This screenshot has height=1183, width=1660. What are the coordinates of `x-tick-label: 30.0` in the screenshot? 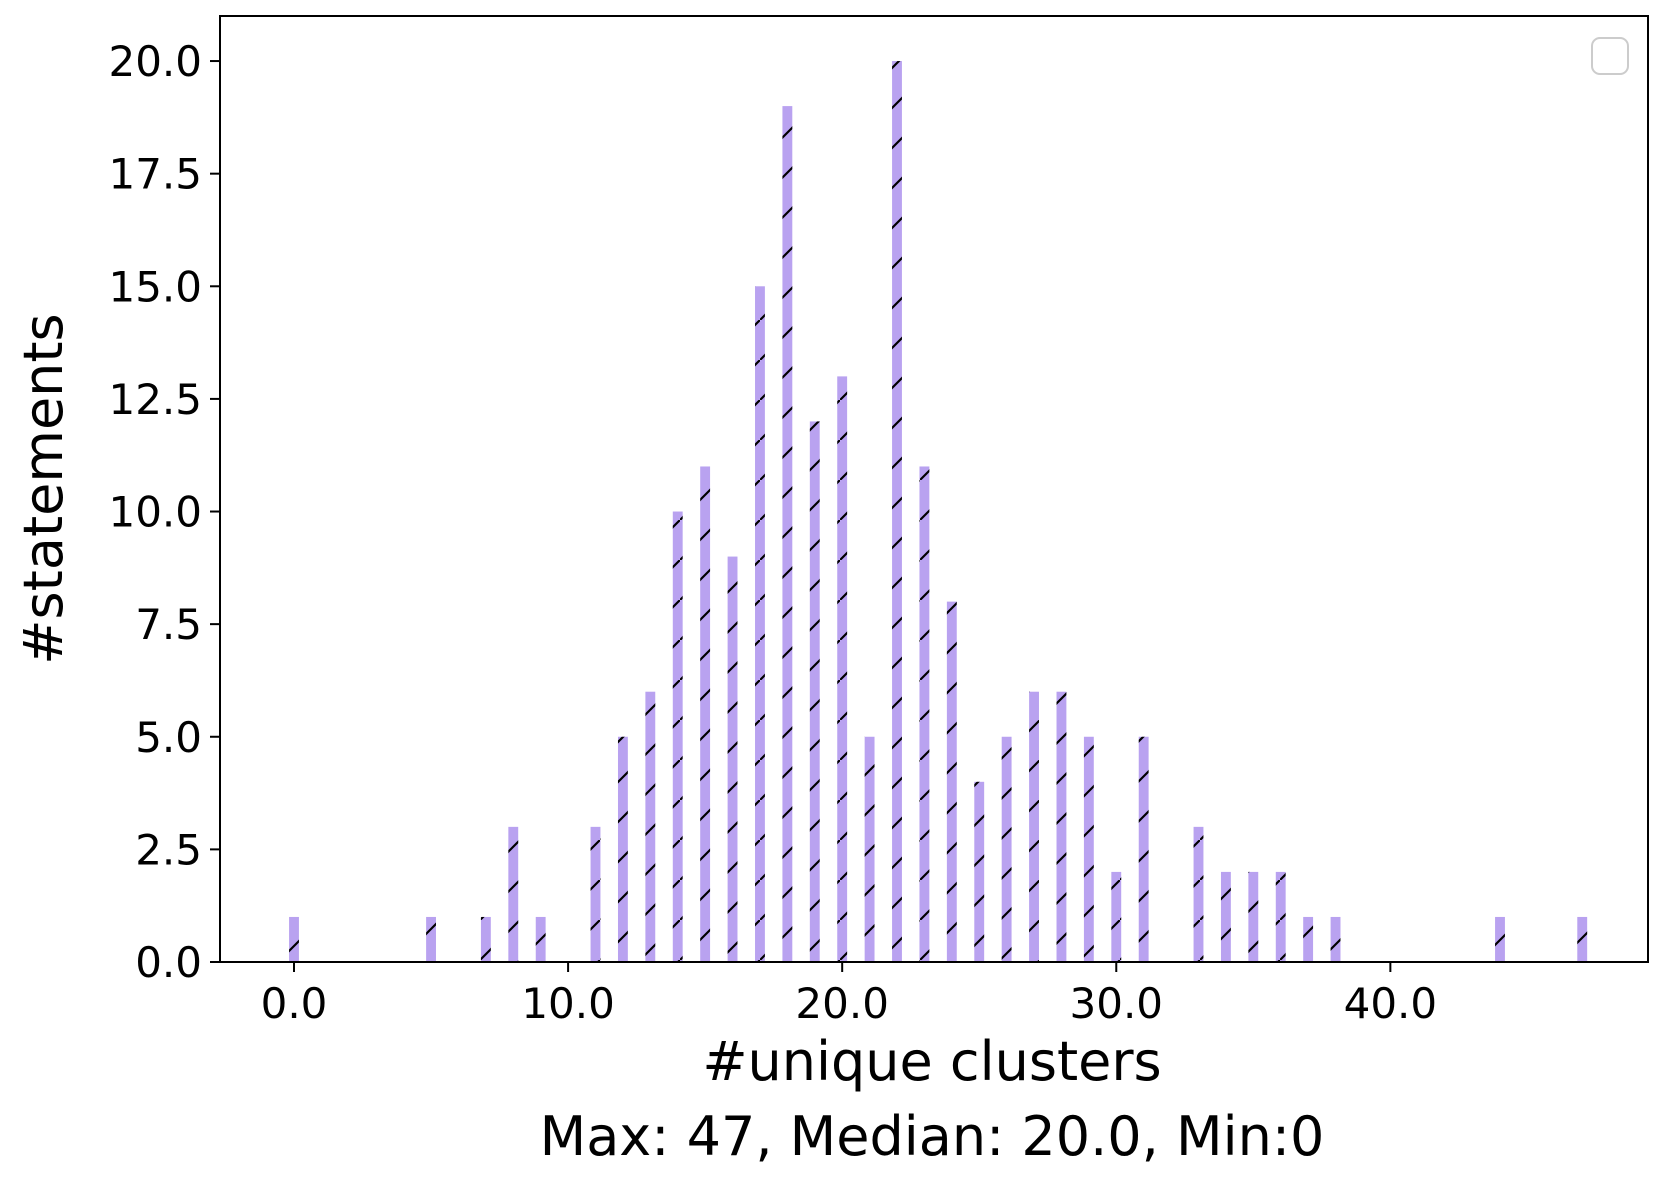 It's located at (1117, 1003).